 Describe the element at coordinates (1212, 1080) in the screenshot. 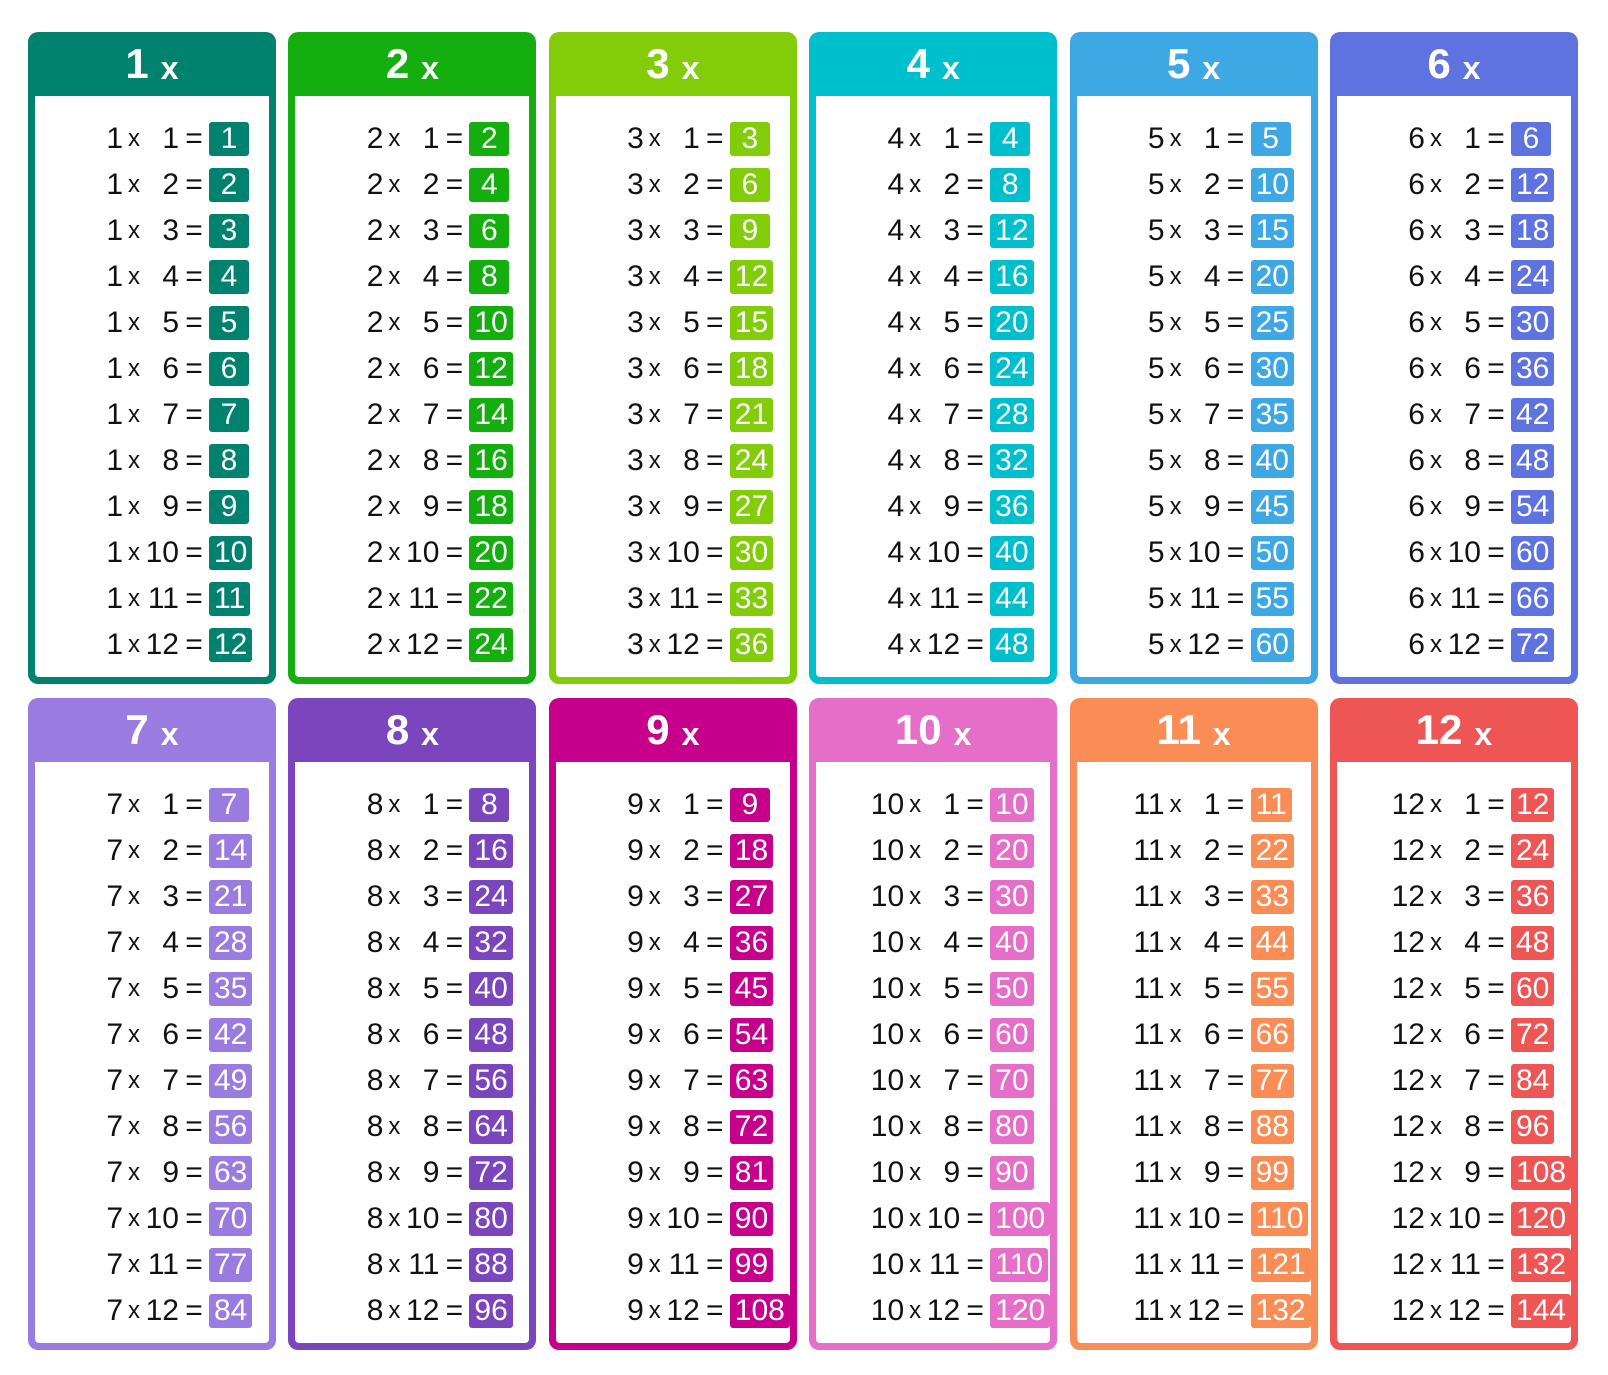

I see `multiplier: 7` at that location.